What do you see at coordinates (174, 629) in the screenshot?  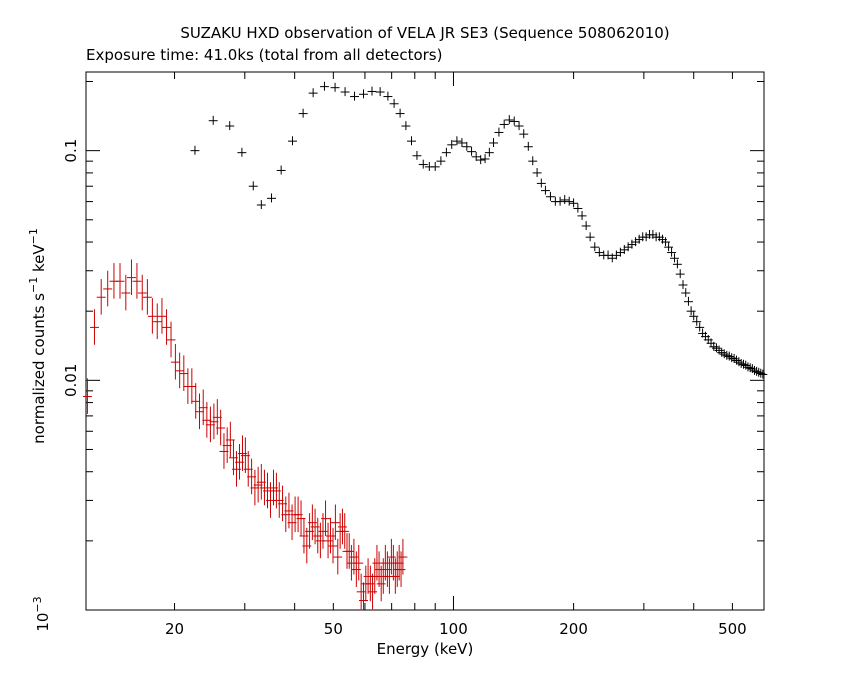 I see `x-tick-label: 20` at bounding box center [174, 629].